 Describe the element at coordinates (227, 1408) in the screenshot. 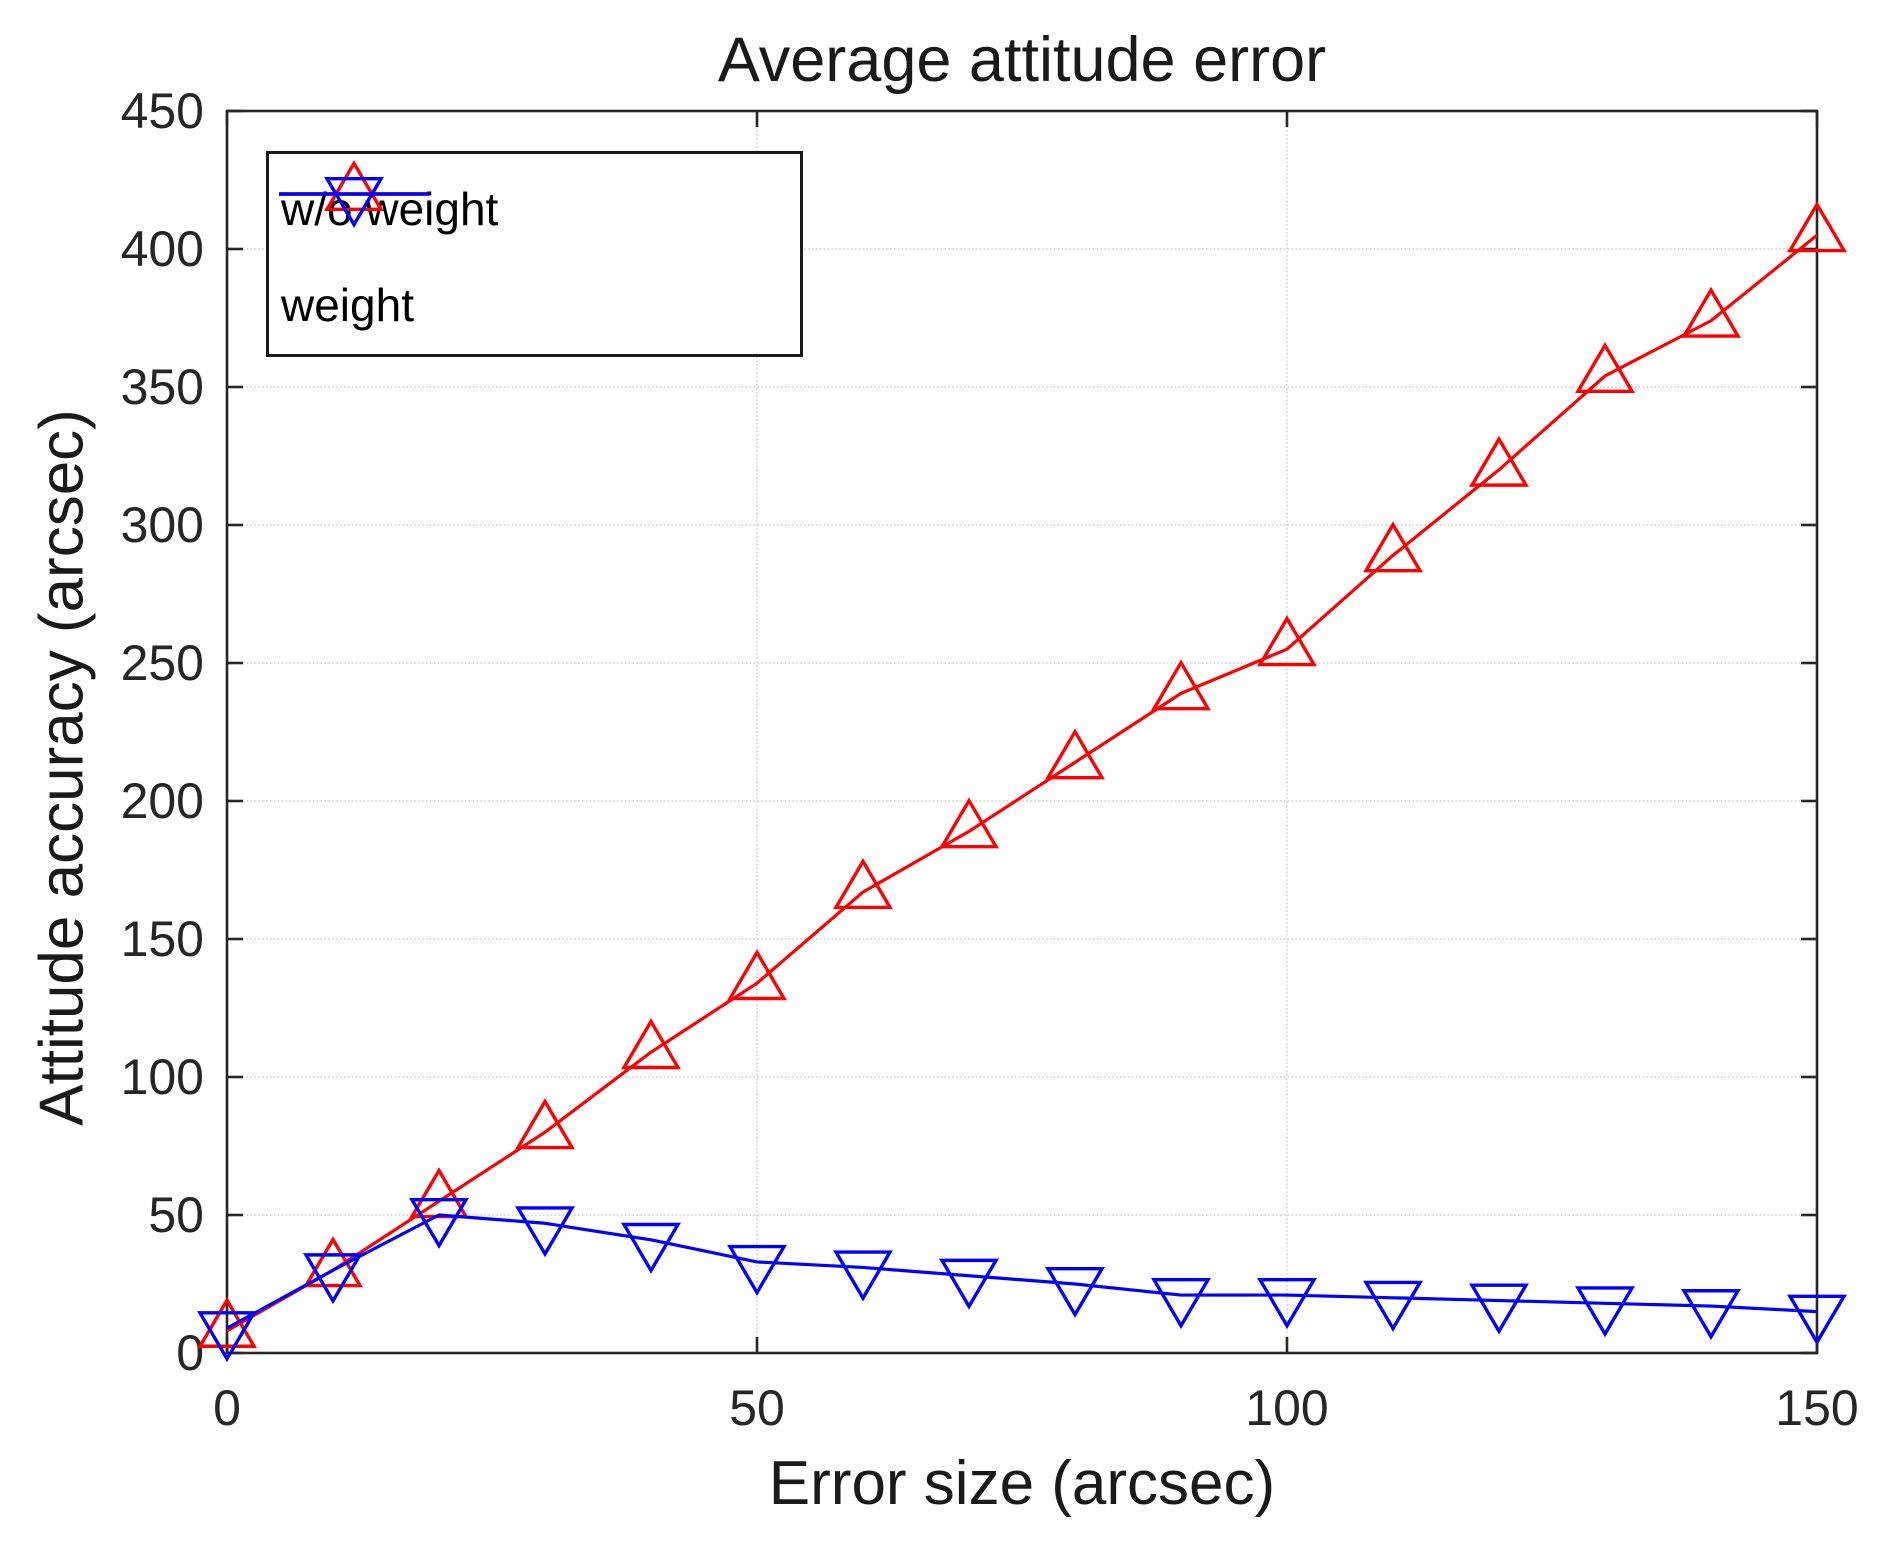

I see `x-tick-label: 0` at that location.